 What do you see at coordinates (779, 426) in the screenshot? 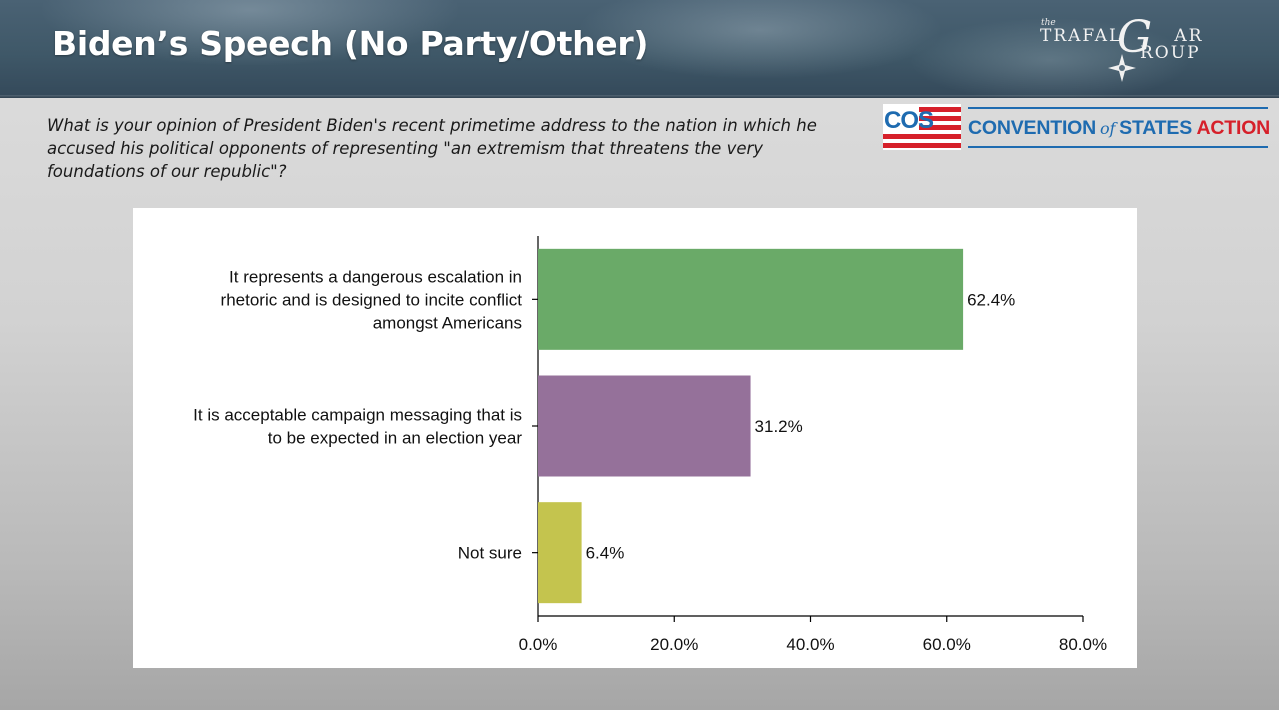
I see `value-label-2: 31.2%` at bounding box center [779, 426].